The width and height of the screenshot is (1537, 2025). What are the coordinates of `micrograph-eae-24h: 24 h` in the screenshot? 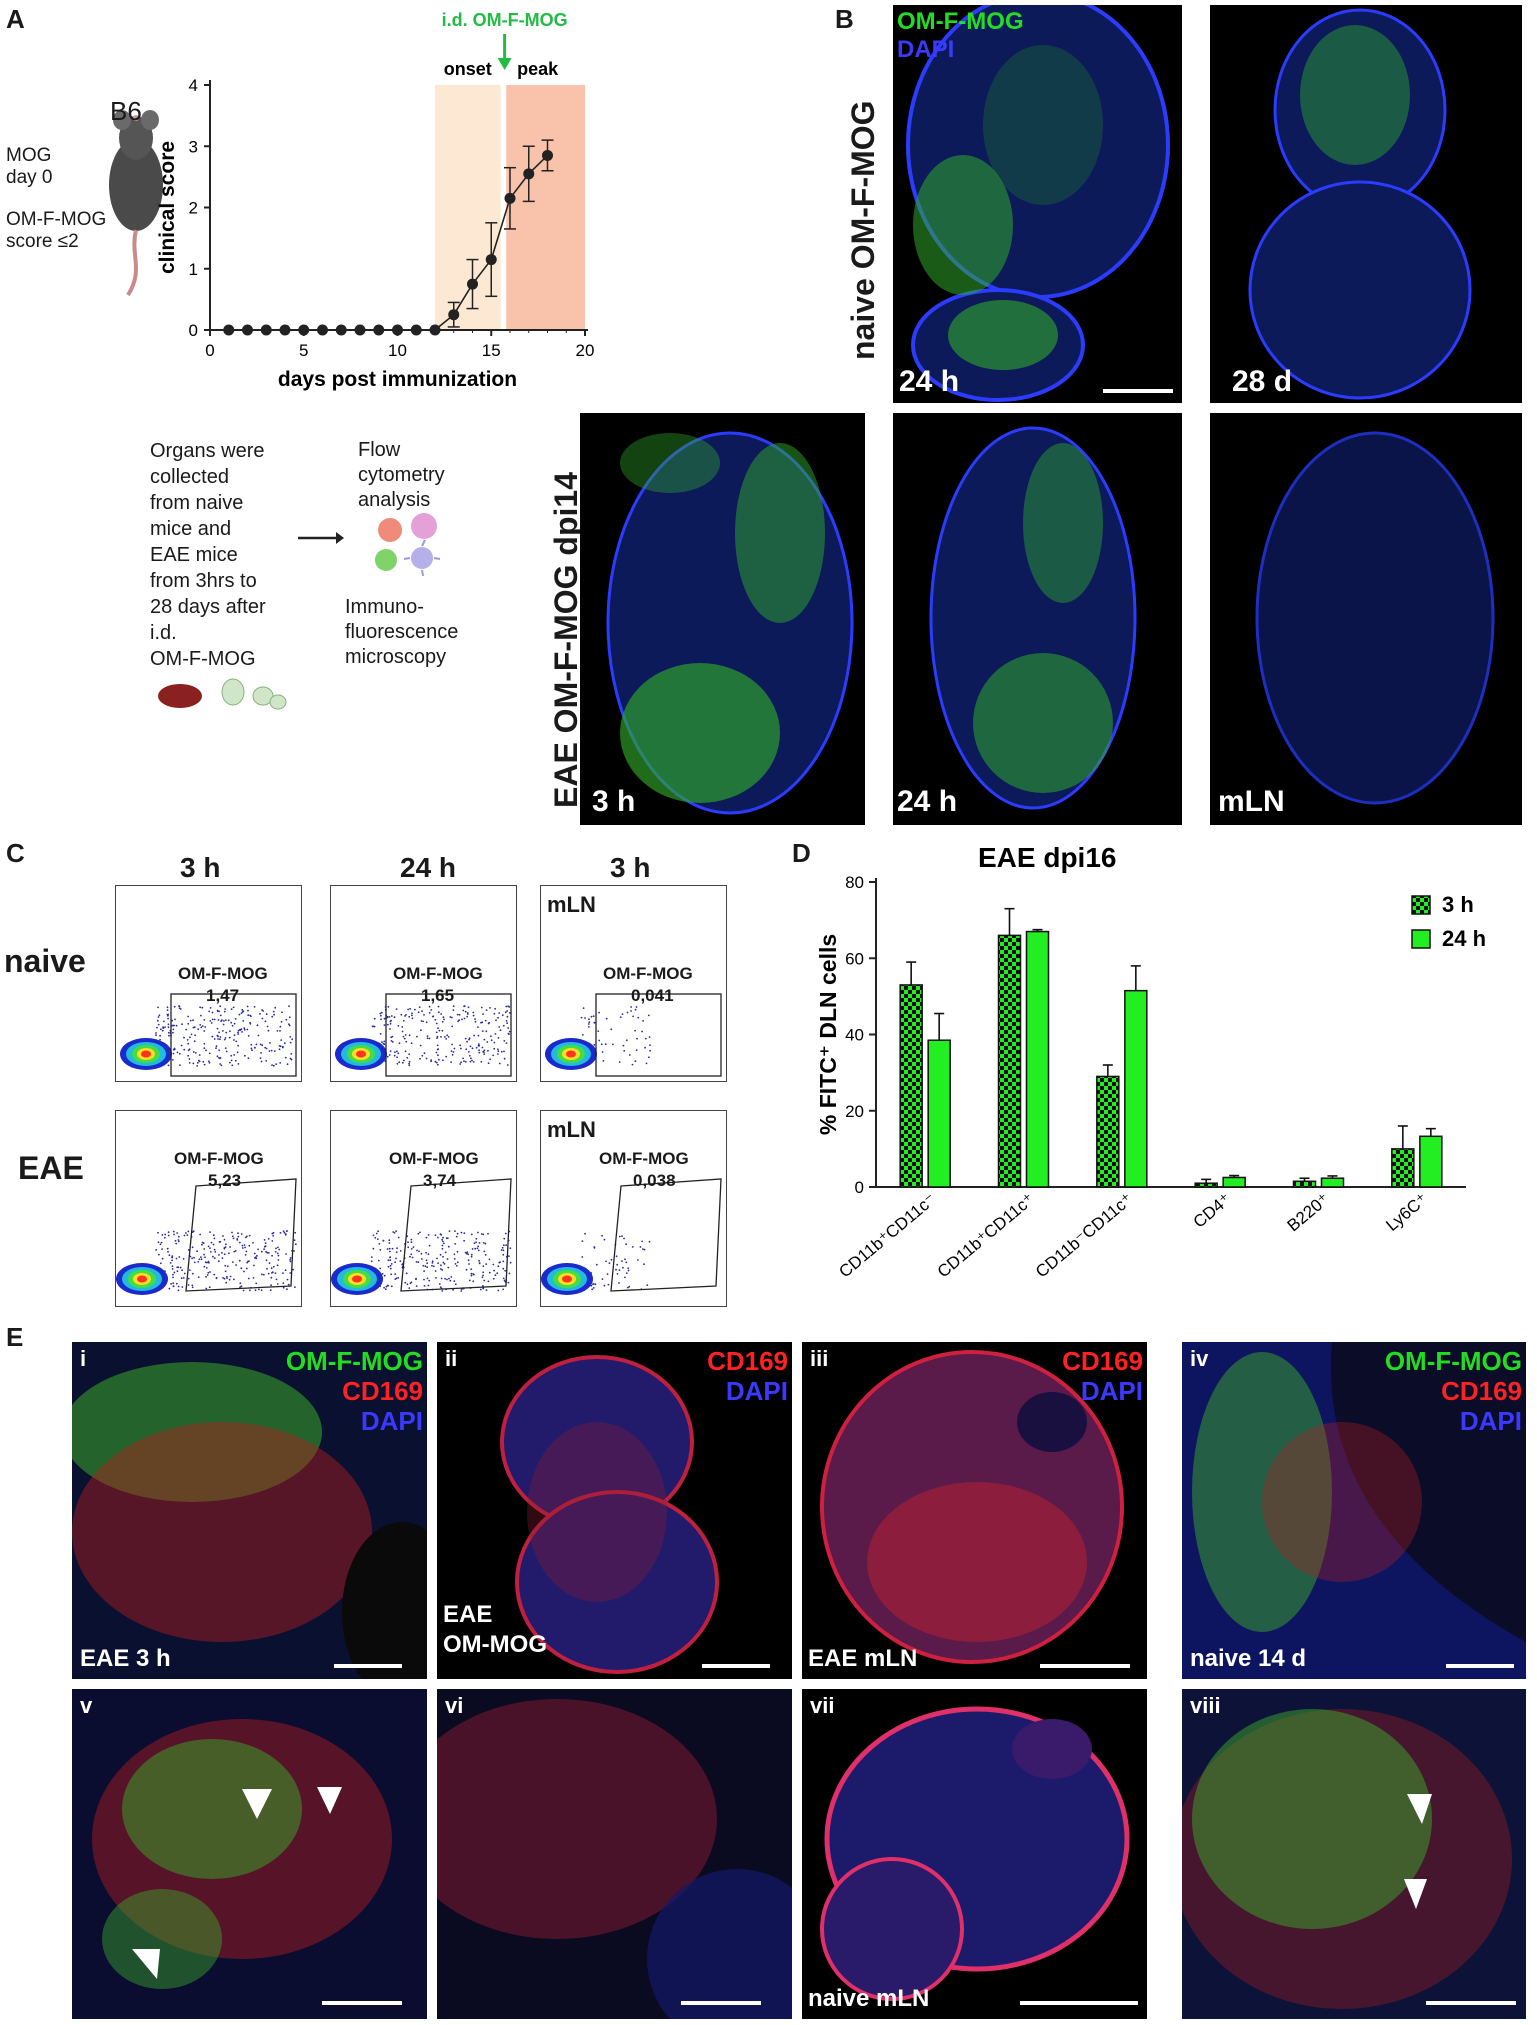 It's located at (1037, 619).